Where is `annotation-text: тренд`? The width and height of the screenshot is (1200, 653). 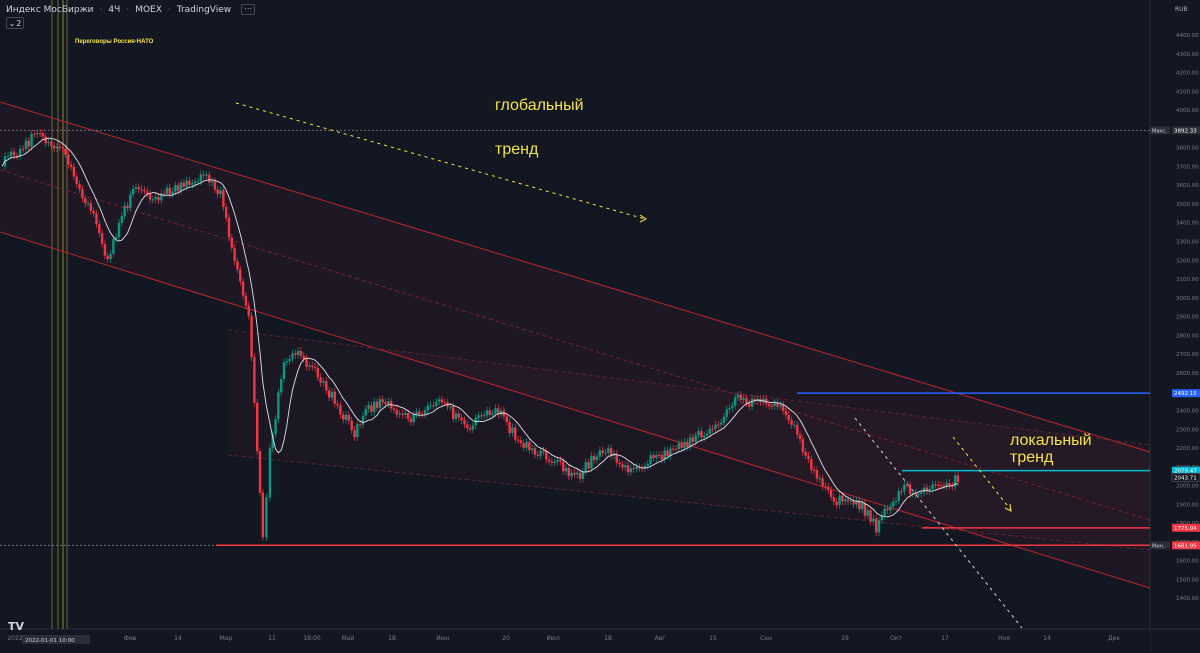
annotation-text: тренд is located at coordinates (517, 149).